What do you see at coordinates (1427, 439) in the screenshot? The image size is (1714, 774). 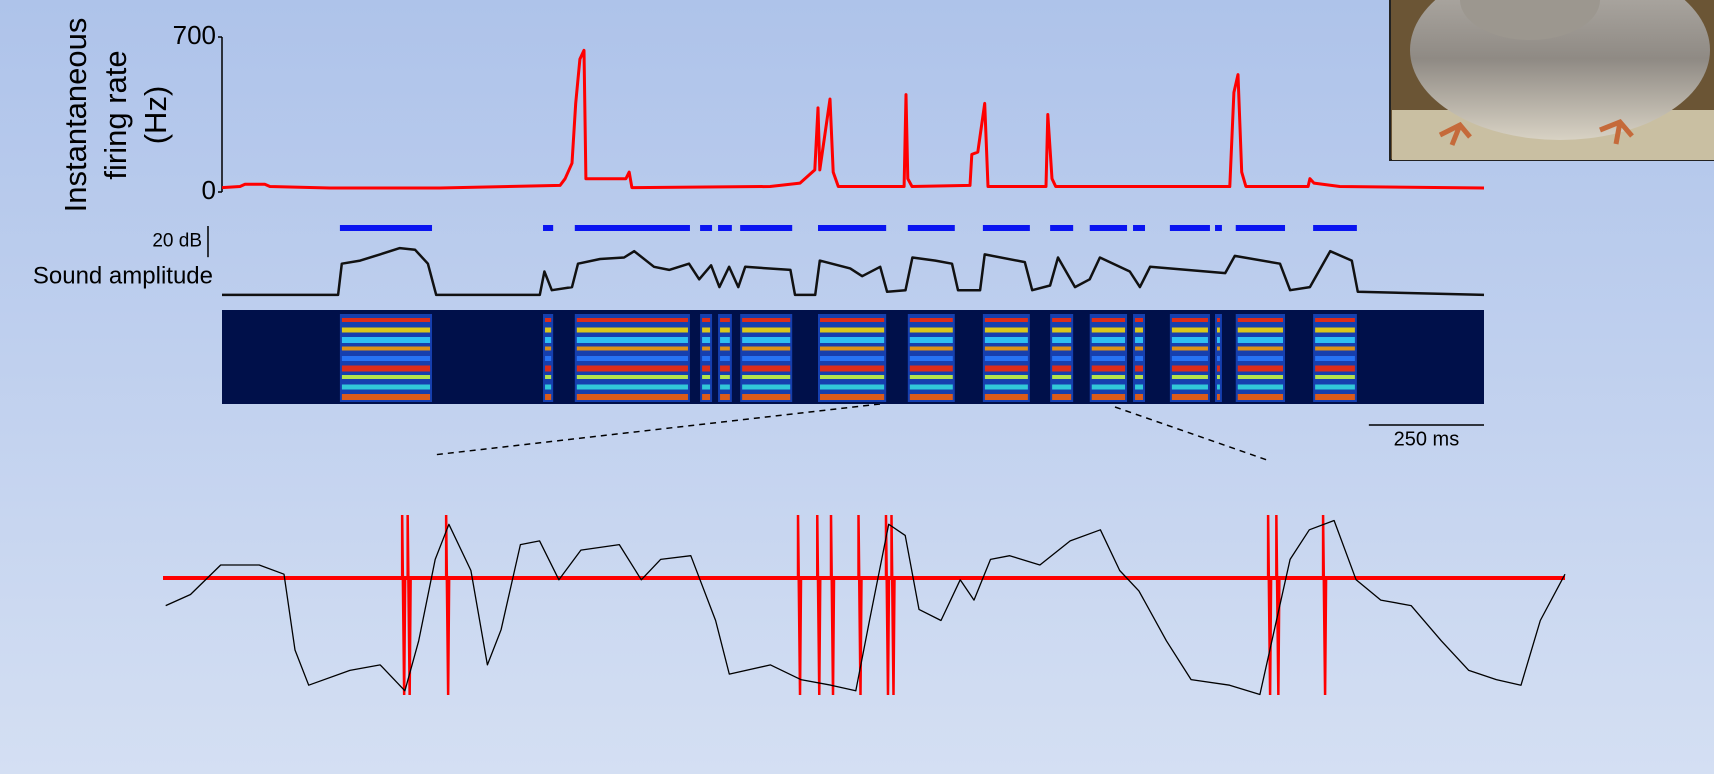 I see `scale-bar-label: 250 ms` at bounding box center [1427, 439].